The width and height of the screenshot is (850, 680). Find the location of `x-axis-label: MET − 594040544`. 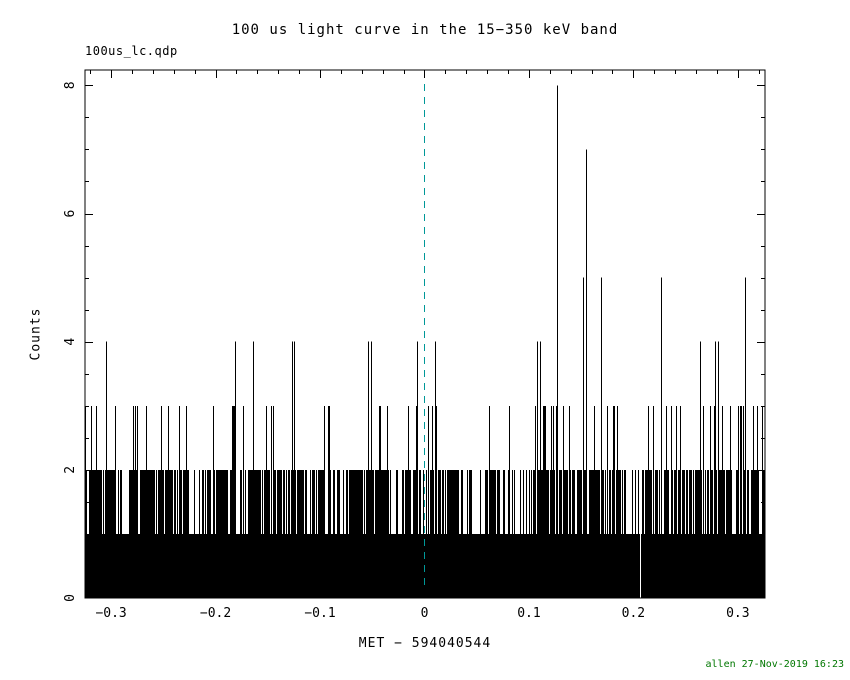

x-axis-label: MET − 594040544 is located at coordinates (425, 643).